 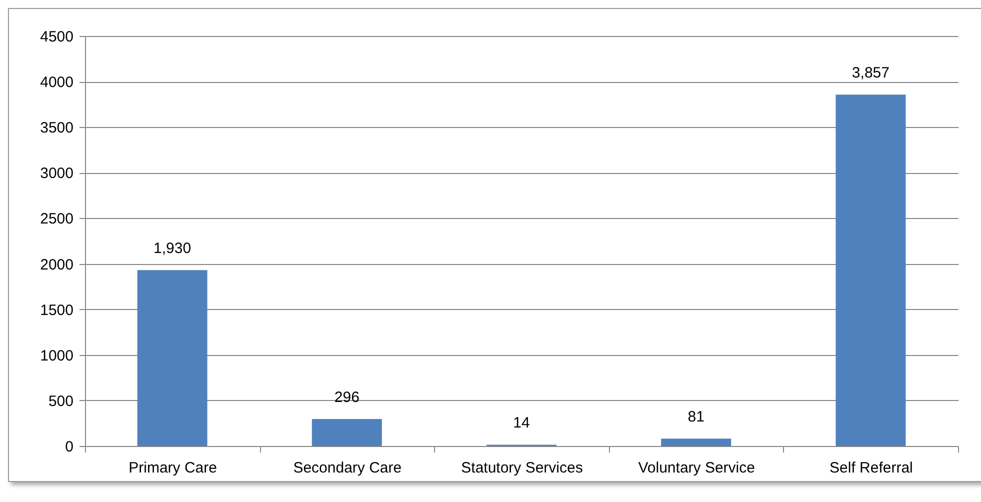 What do you see at coordinates (522, 468) in the screenshot?
I see `x-tick-label: Statutory Services` at bounding box center [522, 468].